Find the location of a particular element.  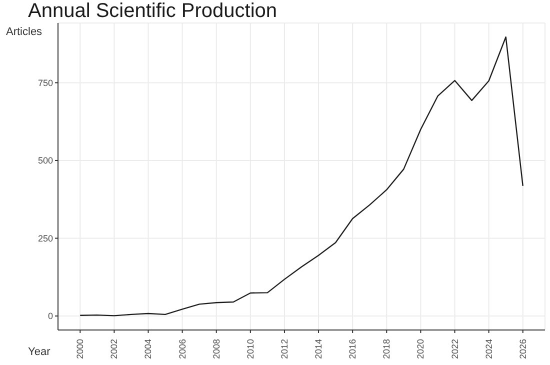

x-tick-label: 2002 is located at coordinates (114, 349).